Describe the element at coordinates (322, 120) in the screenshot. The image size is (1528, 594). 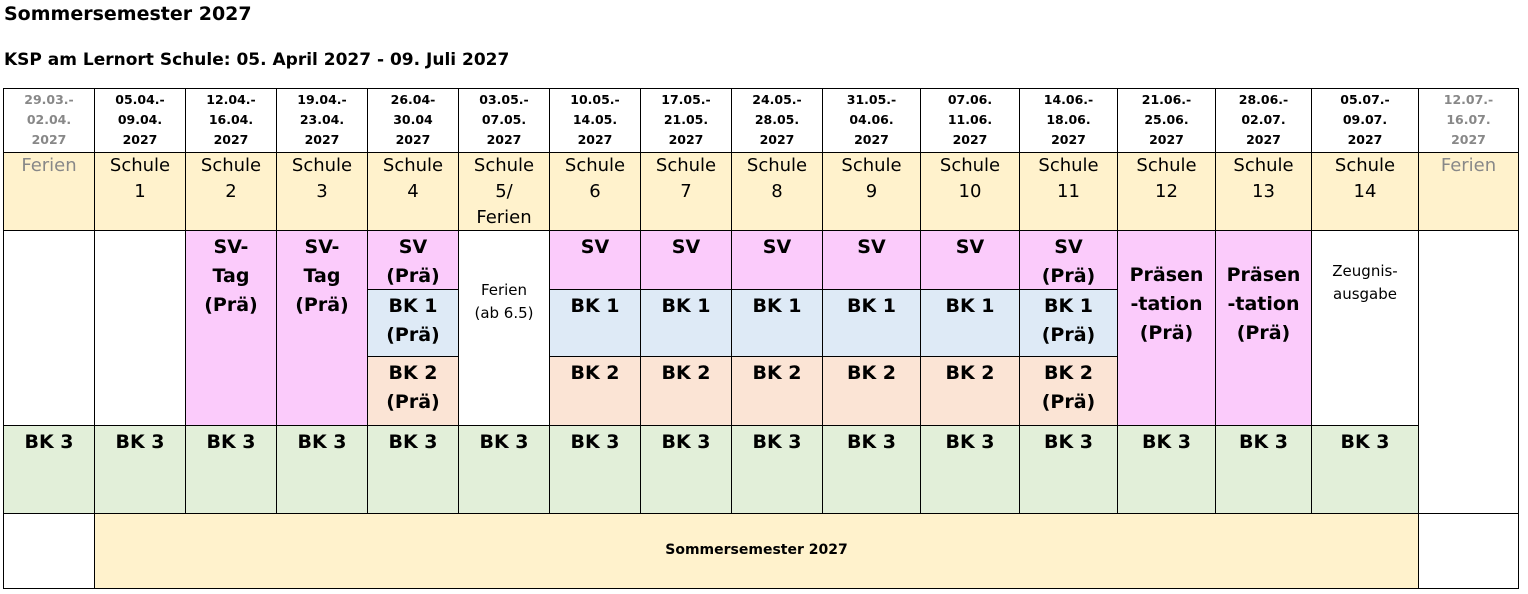
I see `week-header: 19.04.- 23.04. 2027` at that location.